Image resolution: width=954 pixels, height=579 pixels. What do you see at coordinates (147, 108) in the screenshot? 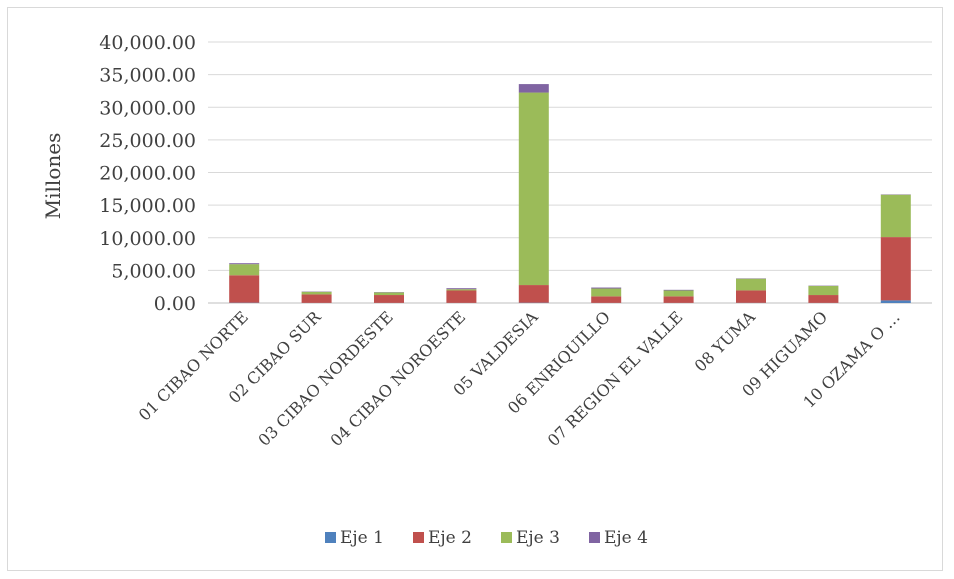
I see `y-tick-label: 30,000.00` at bounding box center [147, 108].